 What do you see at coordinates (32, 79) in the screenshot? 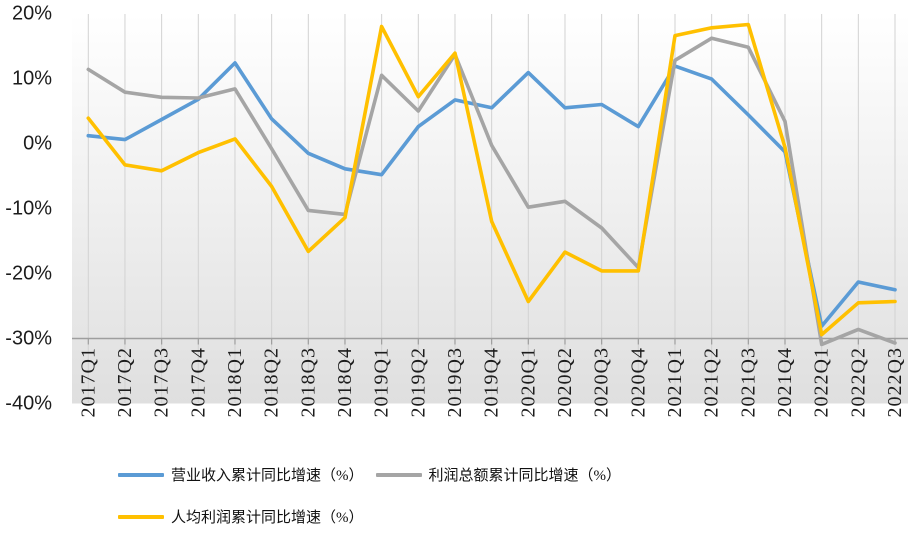
I see `y-axis-label: 10%` at bounding box center [32, 79].